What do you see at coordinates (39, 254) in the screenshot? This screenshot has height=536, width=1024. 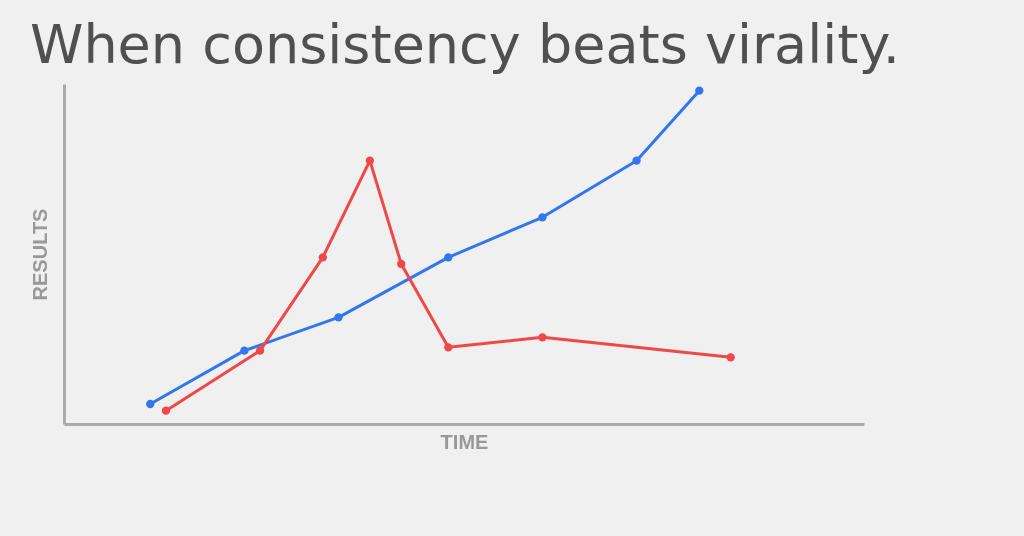 I see `y-axis-title: RESULTS` at bounding box center [39, 254].